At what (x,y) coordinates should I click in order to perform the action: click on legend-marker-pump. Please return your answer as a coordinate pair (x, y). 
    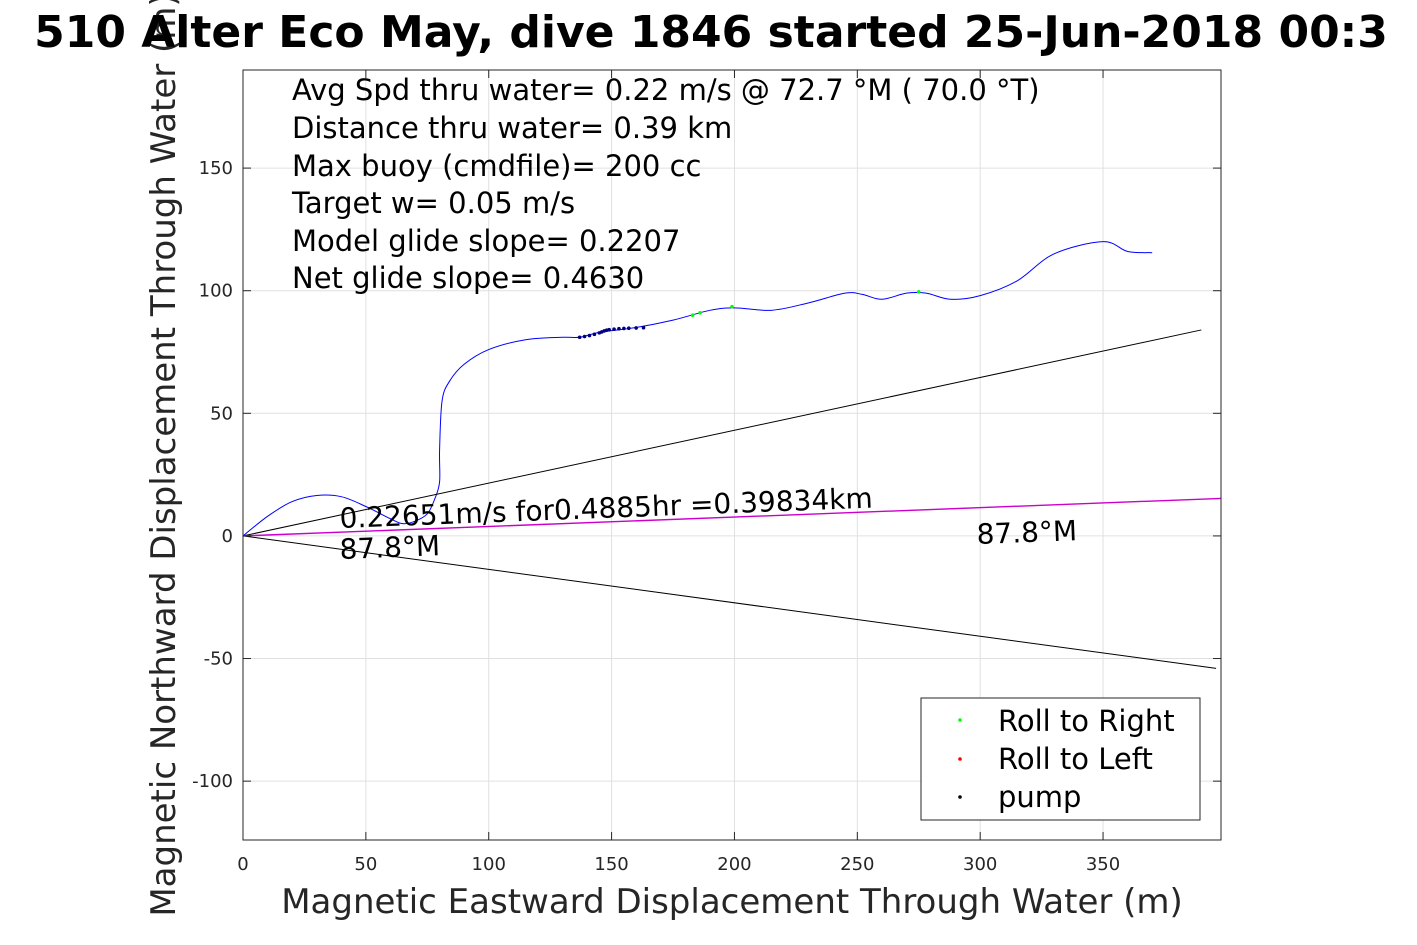
    Looking at the image, I should click on (960, 797).